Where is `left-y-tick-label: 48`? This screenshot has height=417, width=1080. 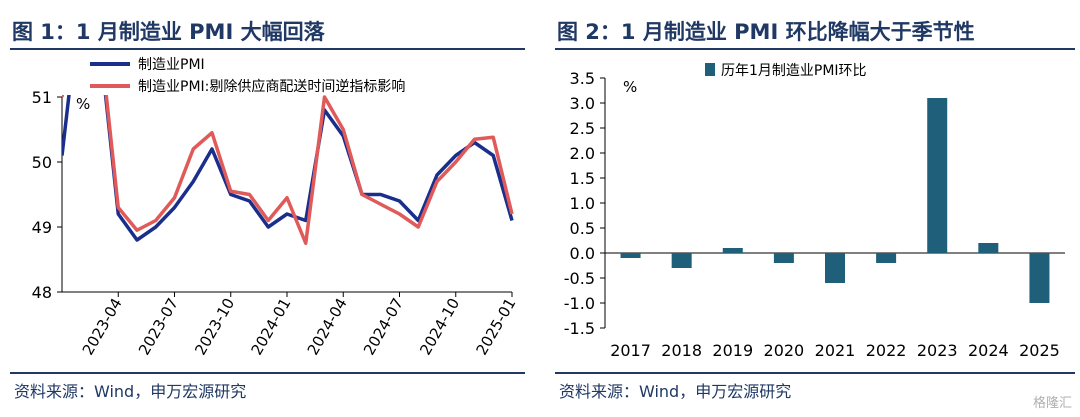 left-y-tick-label: 48 is located at coordinates (42, 292).